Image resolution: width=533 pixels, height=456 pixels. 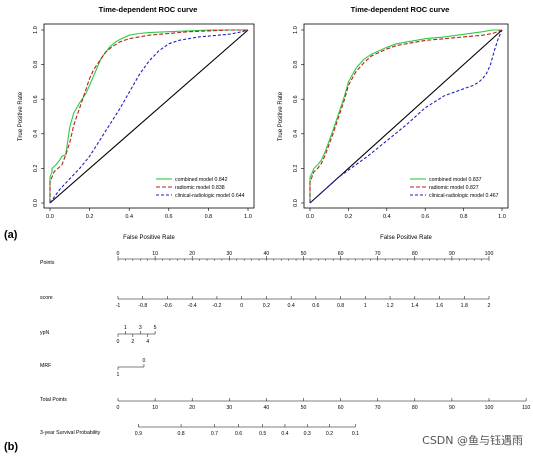 I want to click on y-axis-label-1: True Positive Rate, so click(x=21, y=116).